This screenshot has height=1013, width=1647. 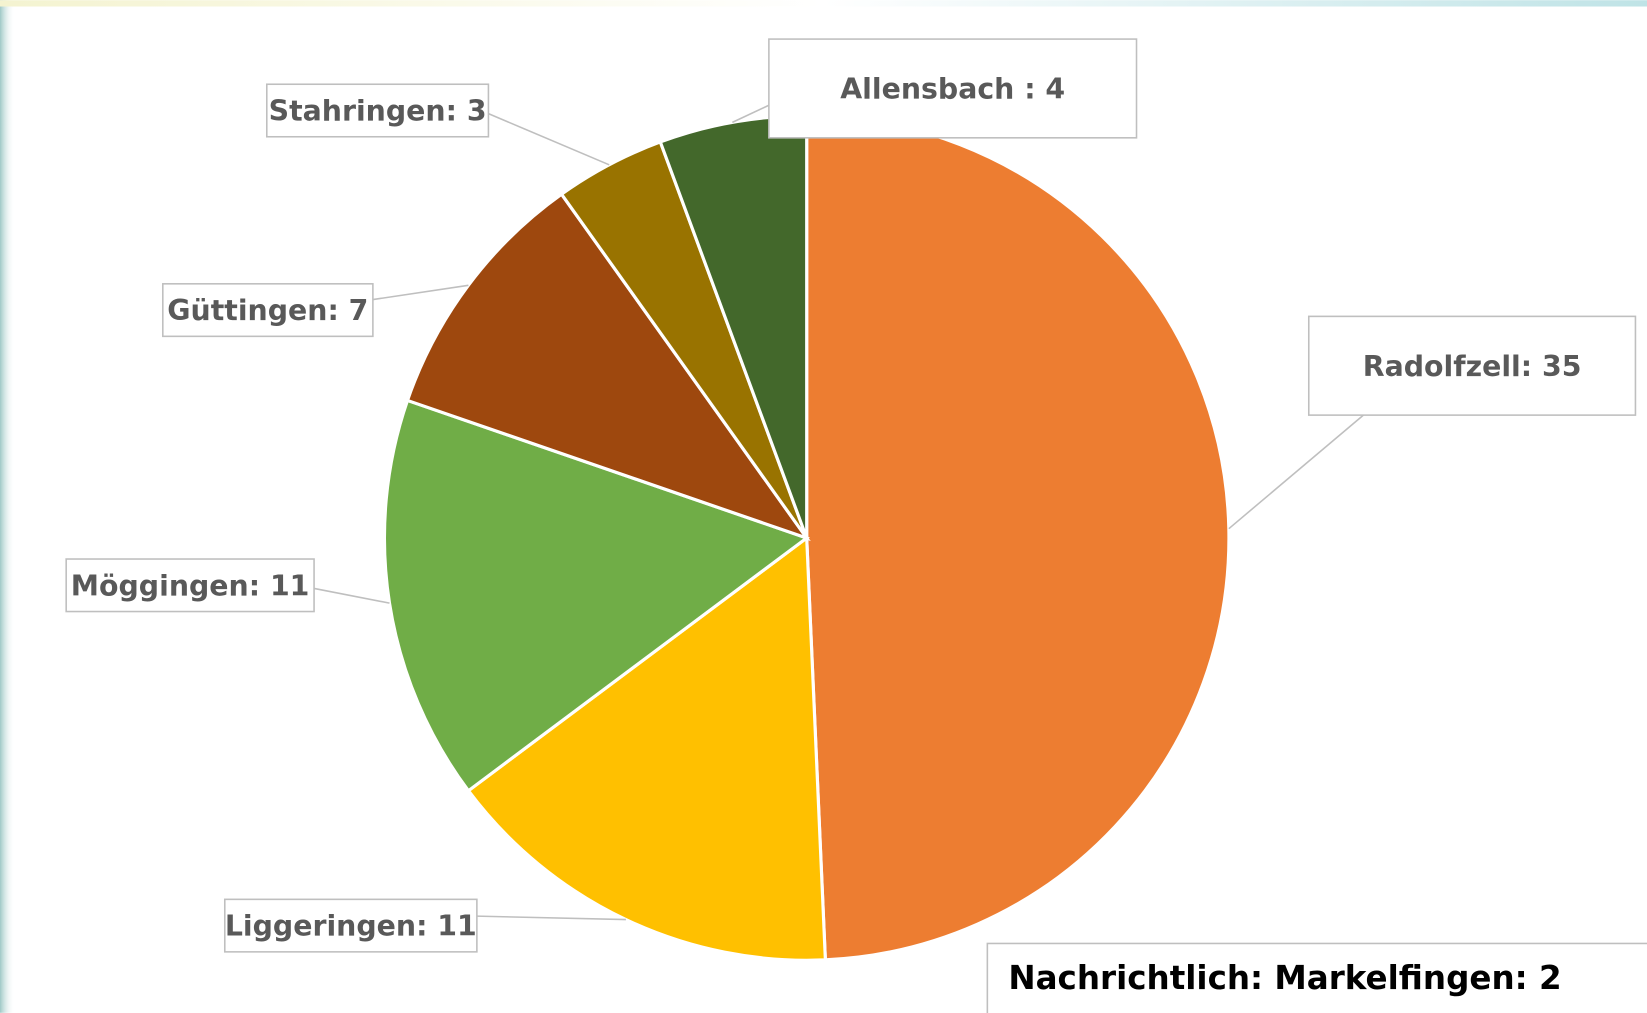 I want to click on data-label: Liggeringen: 11, so click(x=351, y=926).